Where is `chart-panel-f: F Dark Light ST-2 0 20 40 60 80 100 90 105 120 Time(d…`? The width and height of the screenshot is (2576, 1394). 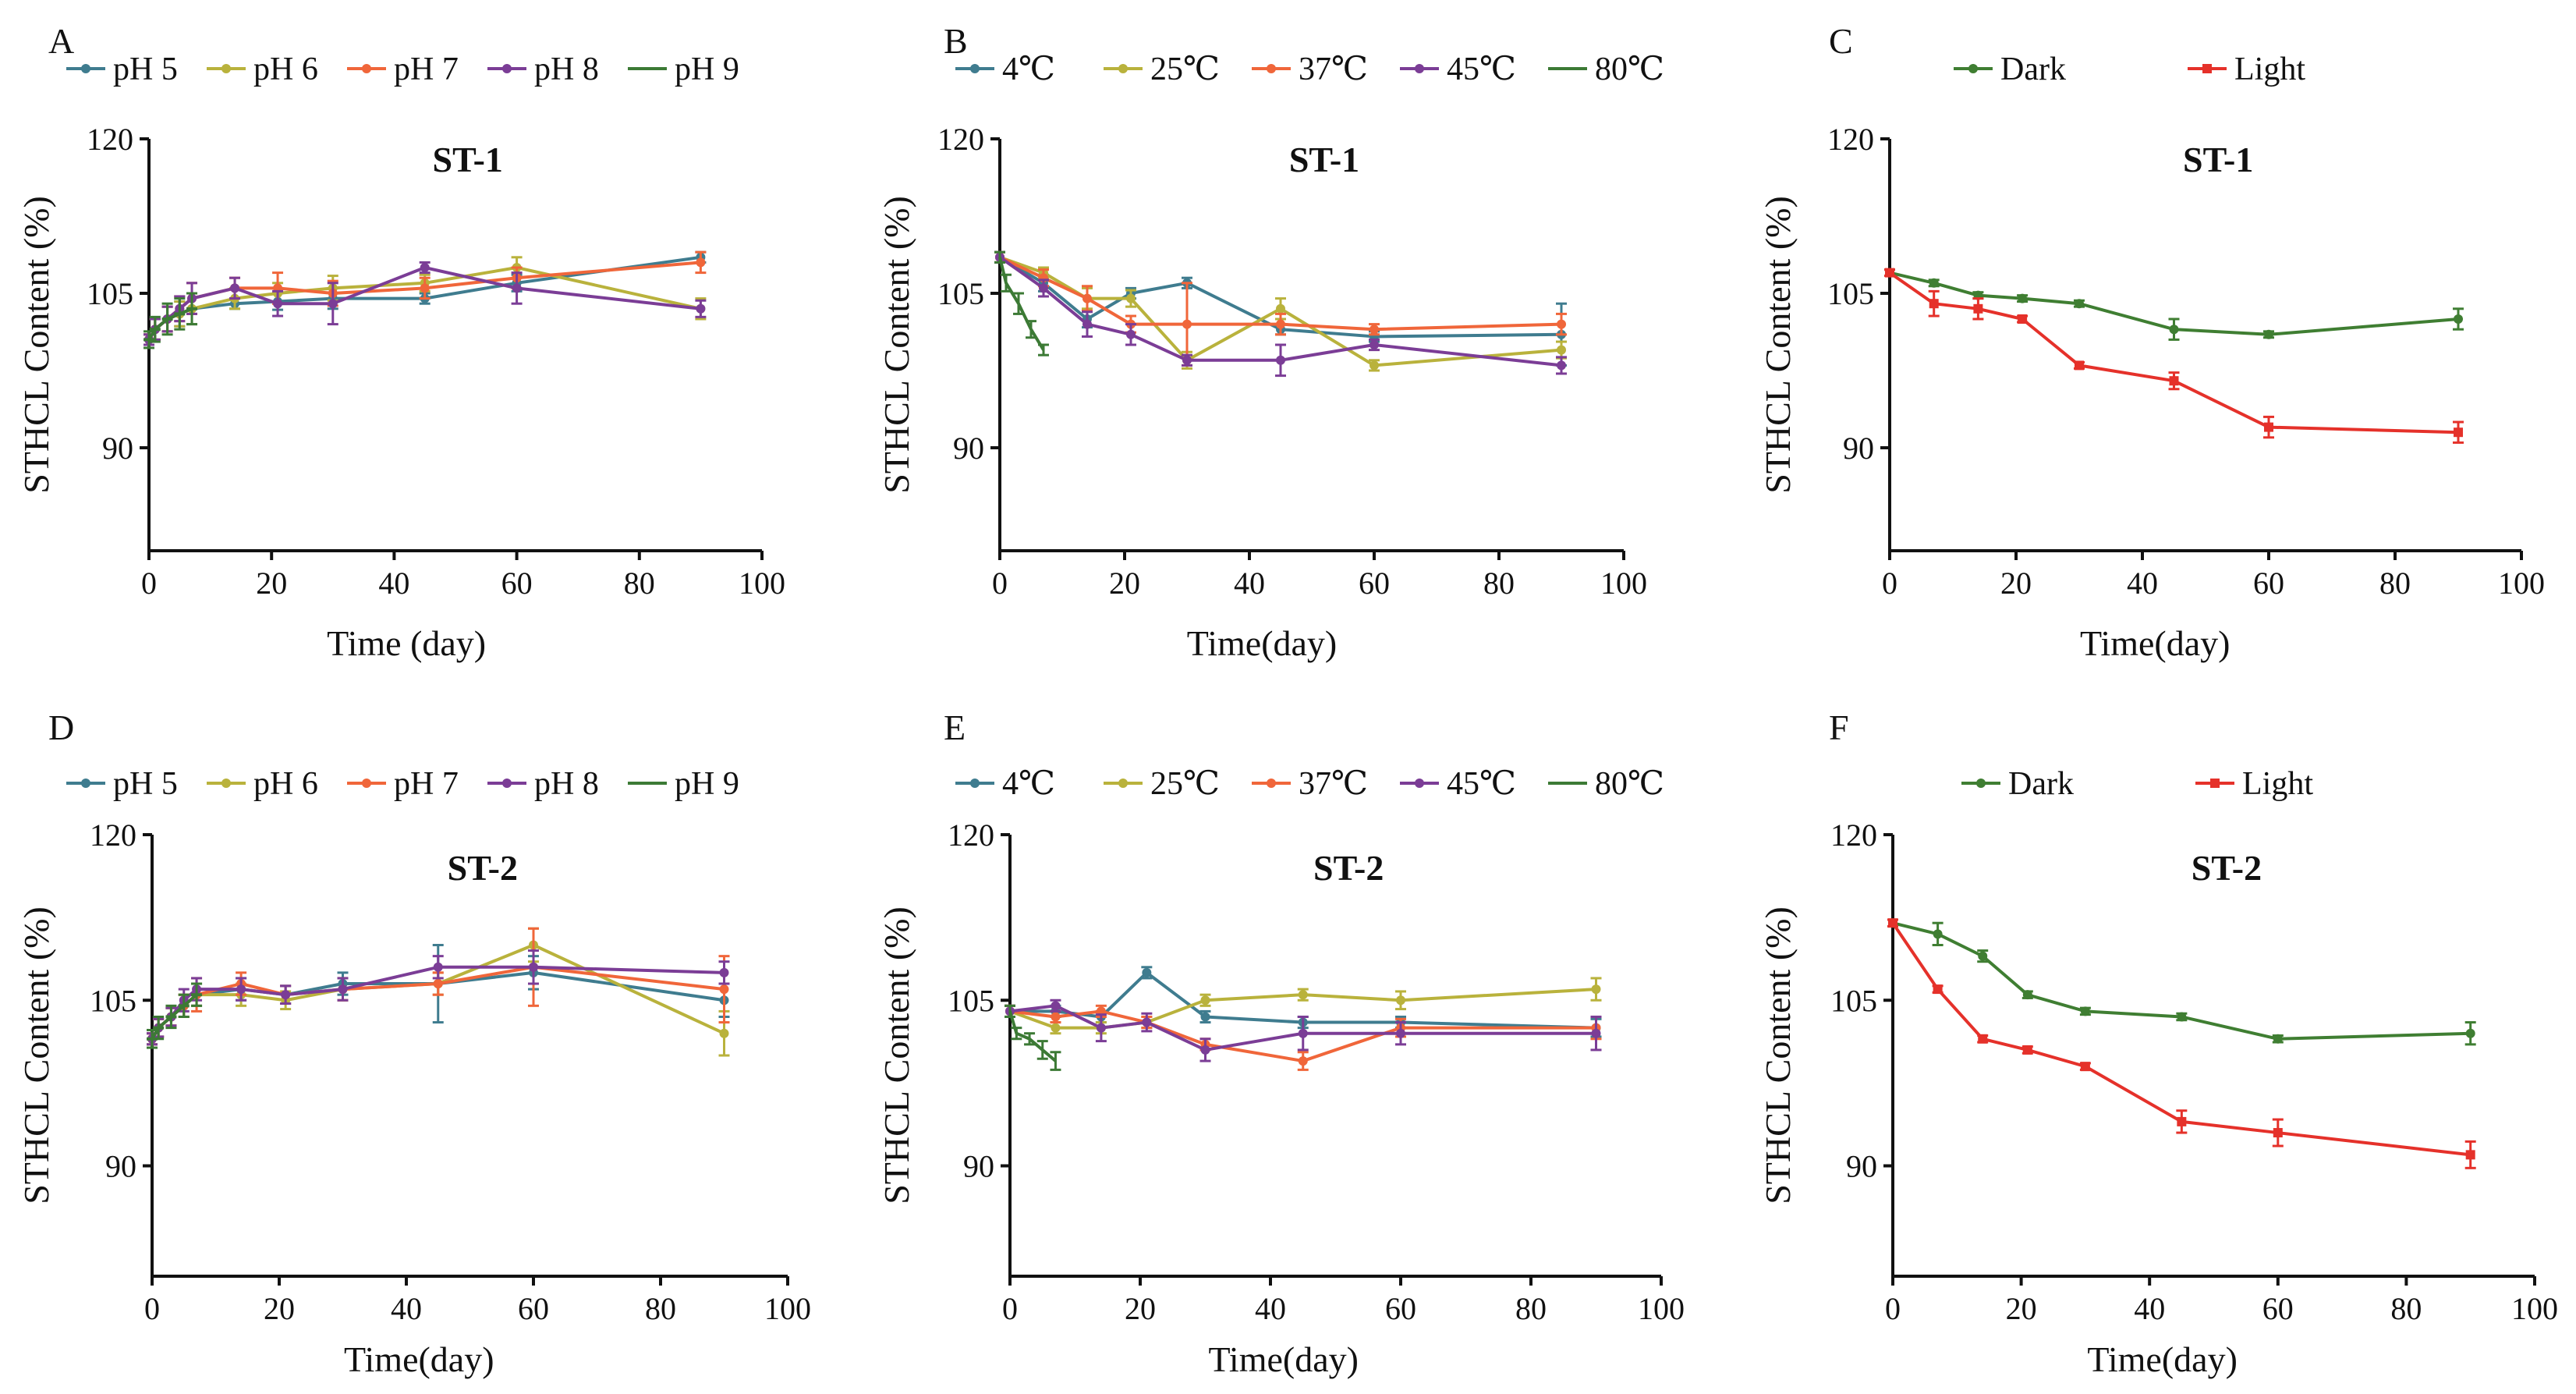
chart-panel-f: F Dark Light ST-2 0 20 40 60 80 100 90 105 120 Time(d… is located at coordinates (2158, 1043).